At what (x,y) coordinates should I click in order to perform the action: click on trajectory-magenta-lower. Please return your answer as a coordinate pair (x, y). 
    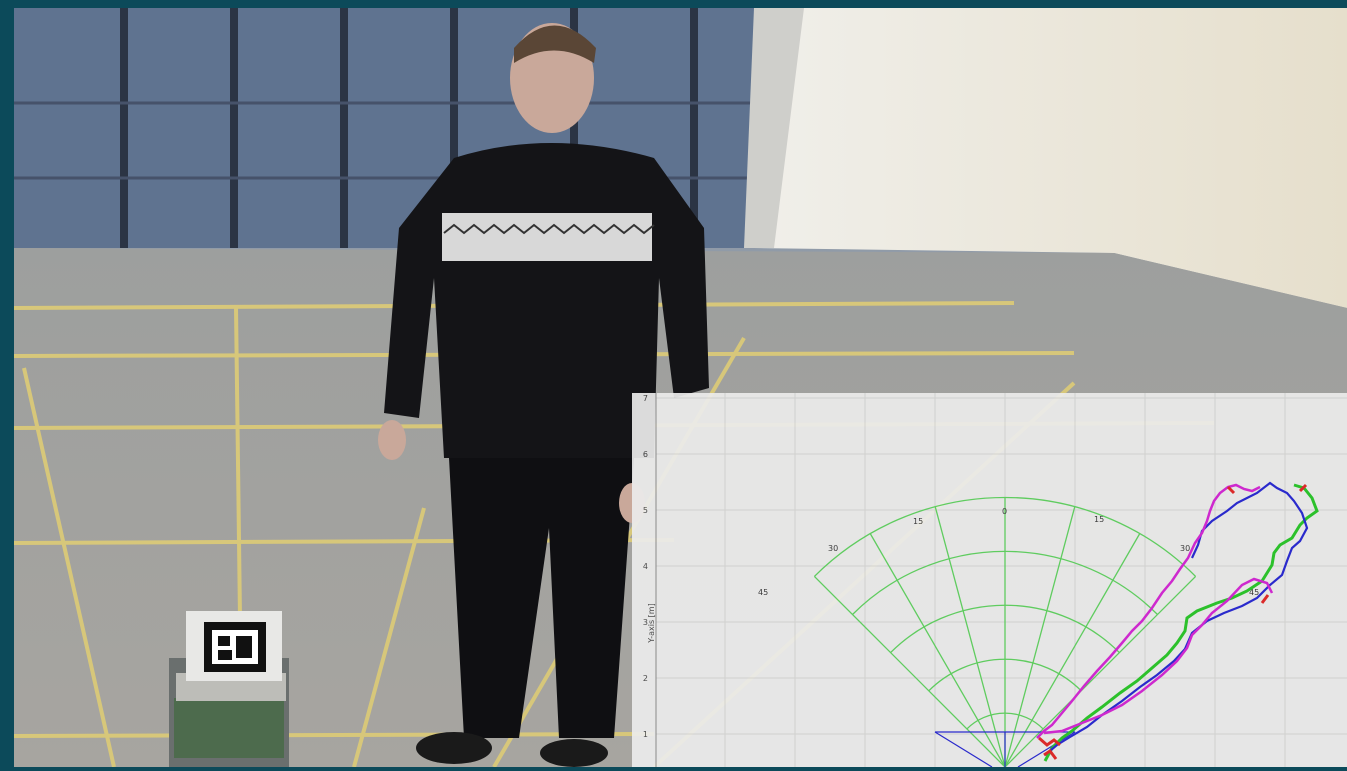
    Looking at the image, I should click on (1158, 656).